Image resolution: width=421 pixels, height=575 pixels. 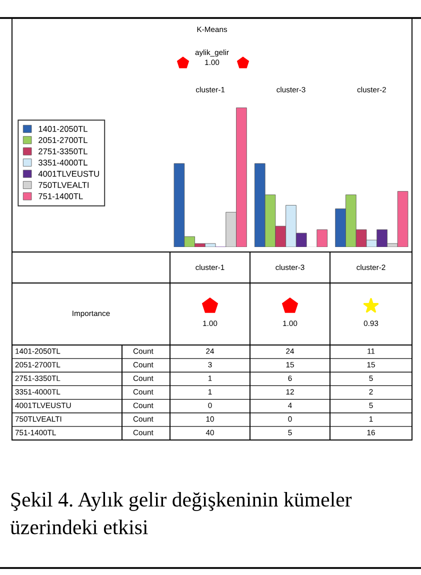 I want to click on legend-label: 1401-2050TL, so click(x=63, y=129).